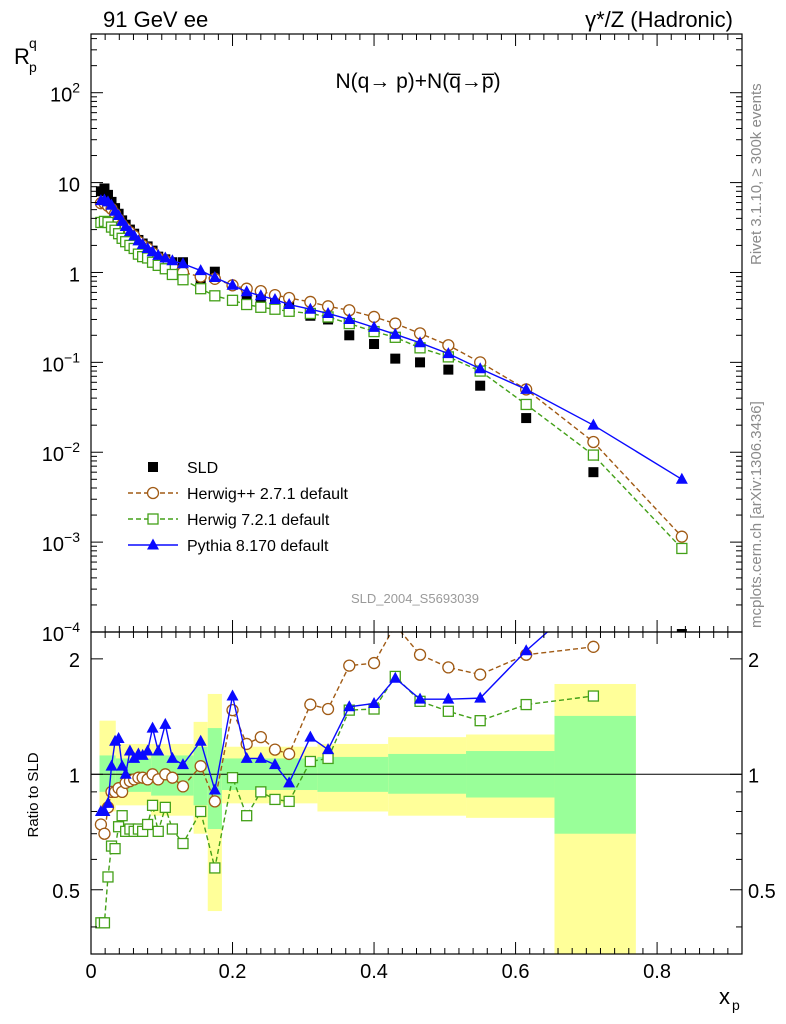  Describe the element at coordinates (33, 794) in the screenshot. I see `ratio-y-axis-label: Ratio to SLD` at that location.